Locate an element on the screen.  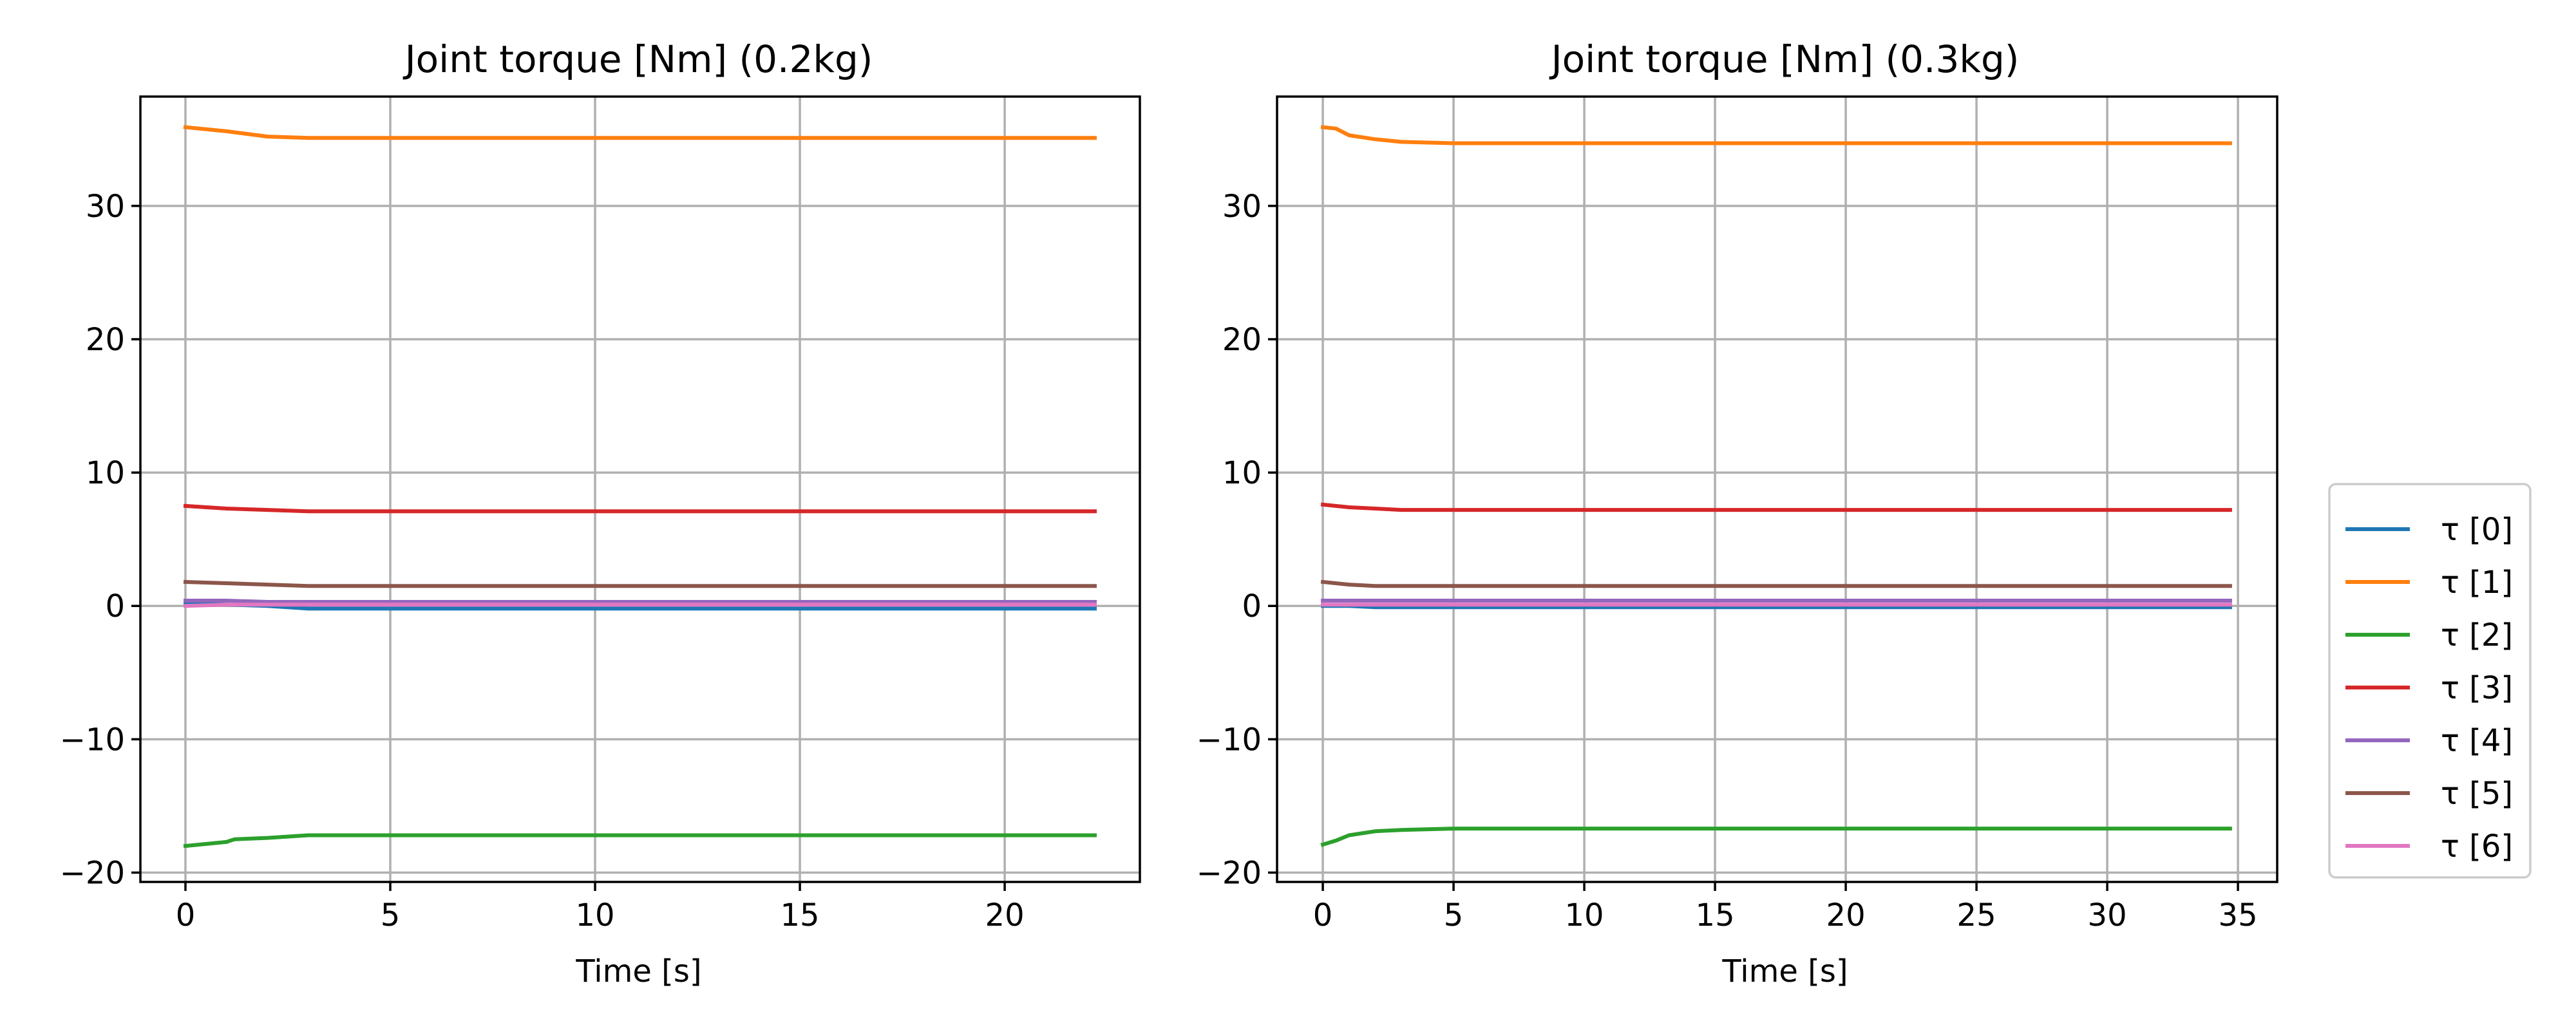
legend-label: τ [6] is located at coordinates (2477, 847).